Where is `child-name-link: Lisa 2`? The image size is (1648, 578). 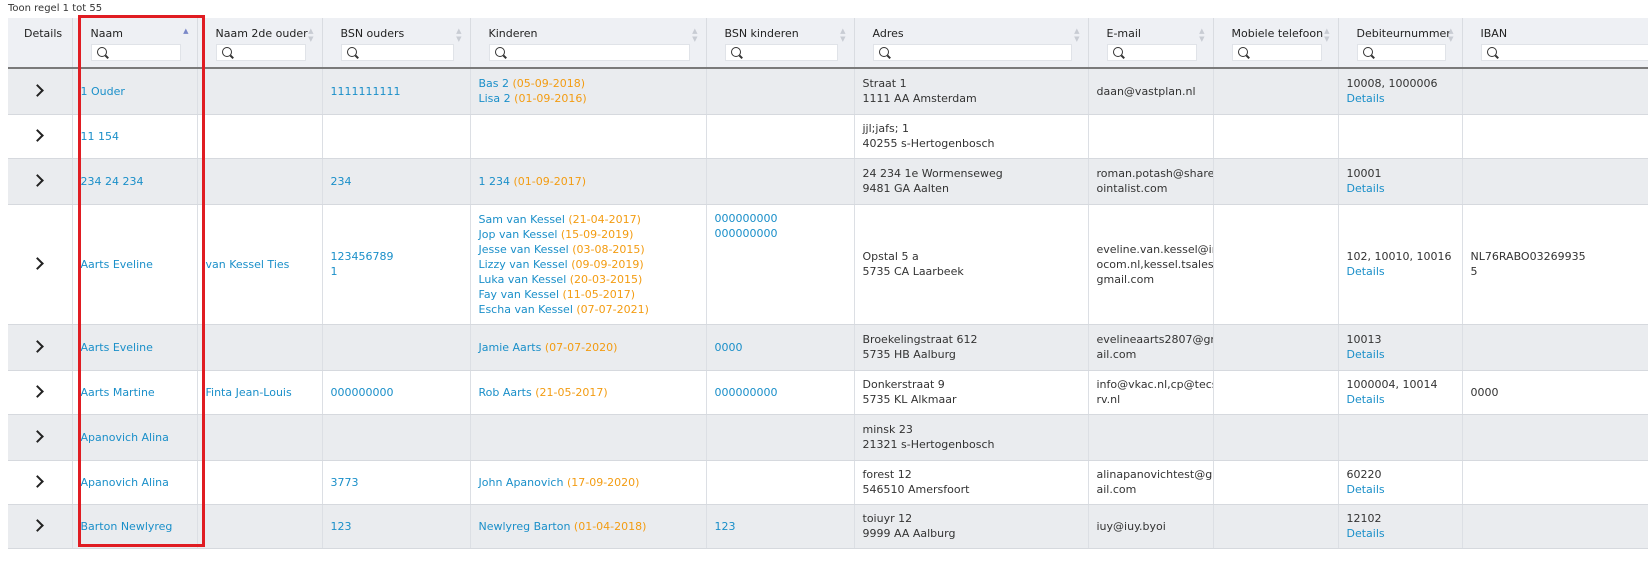 child-name-link: Lisa 2 is located at coordinates (494, 99).